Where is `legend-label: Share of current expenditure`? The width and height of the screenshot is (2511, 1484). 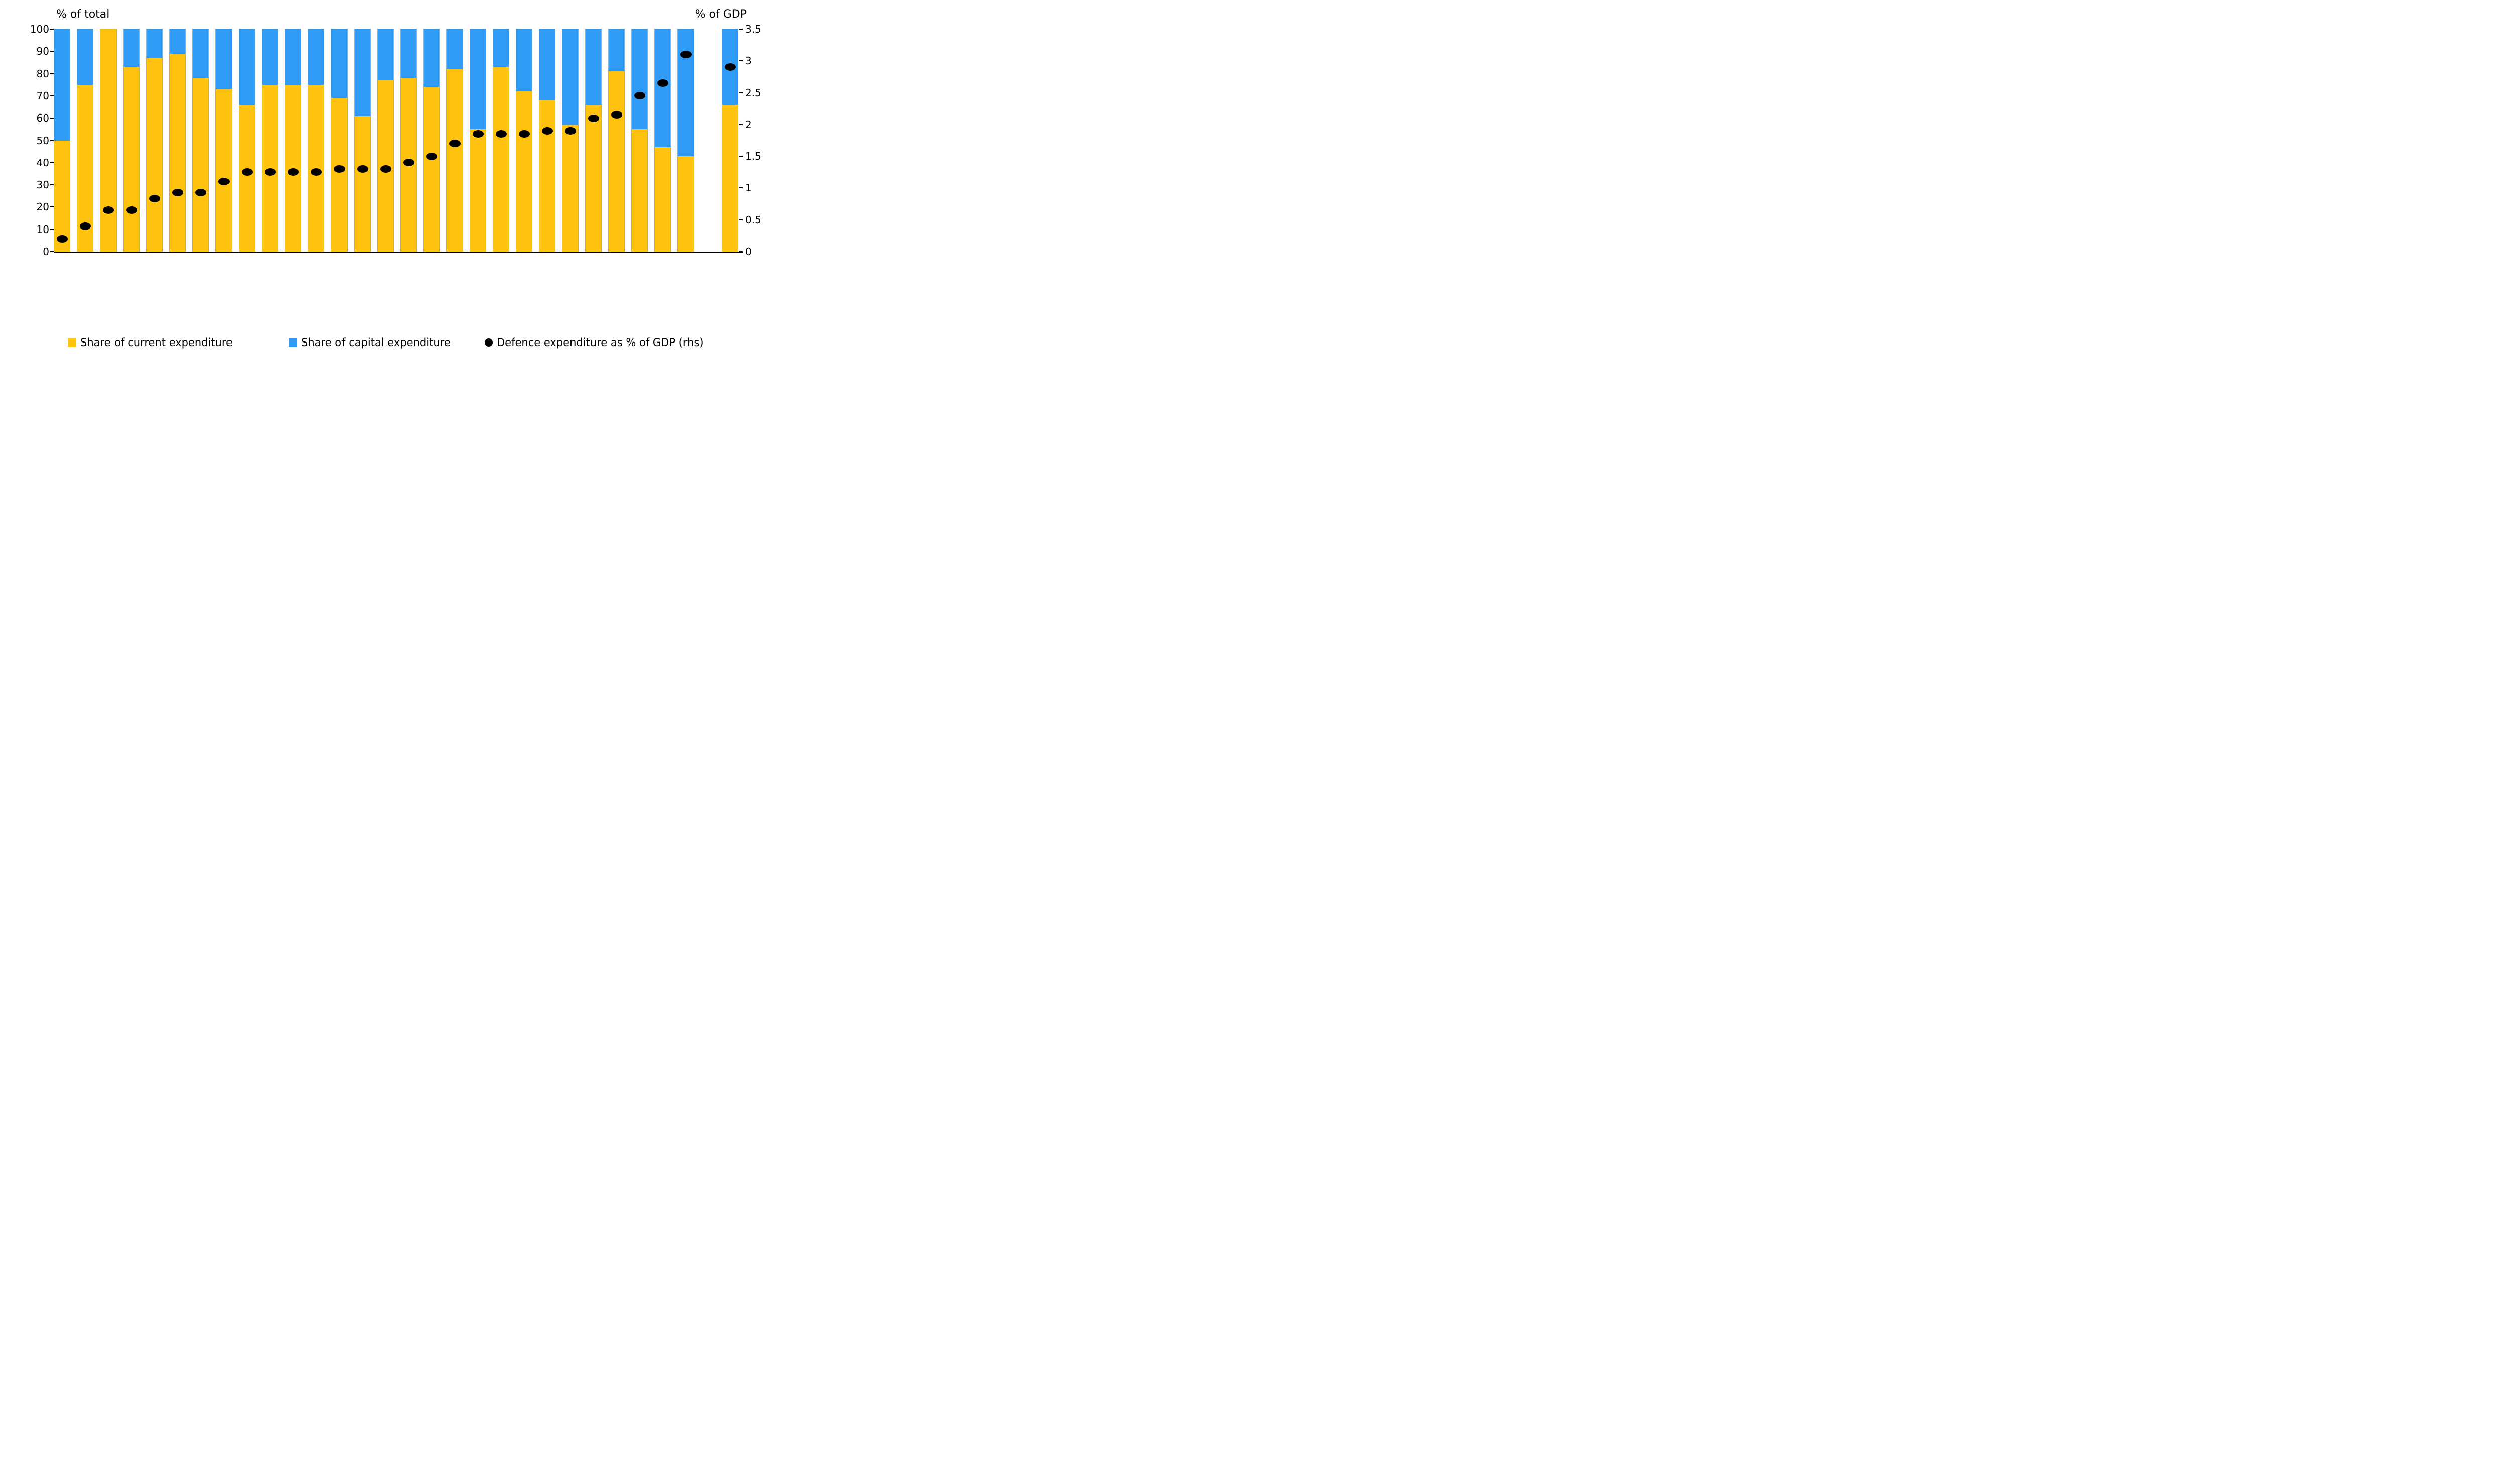 legend-label: Share of current expenditure is located at coordinates (156, 342).